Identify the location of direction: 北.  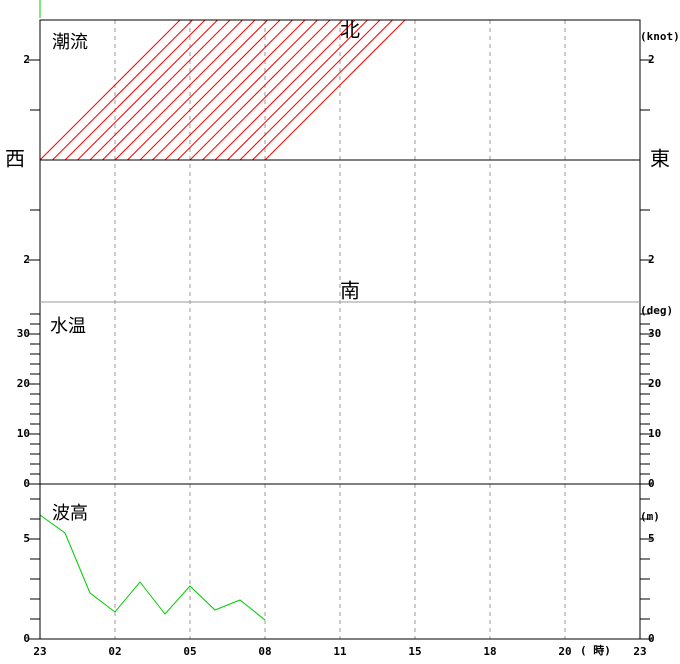
(350, 30).